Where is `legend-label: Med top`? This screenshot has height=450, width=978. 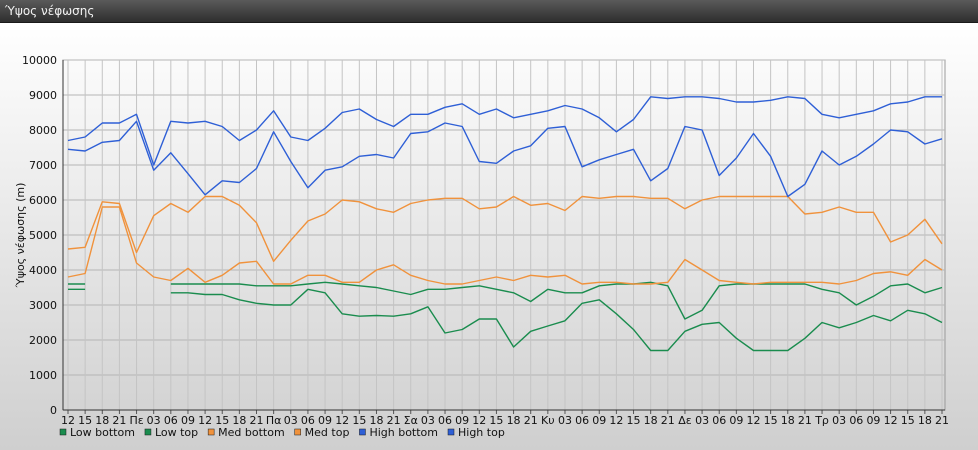
legend-label: Med top is located at coordinates (327, 432).